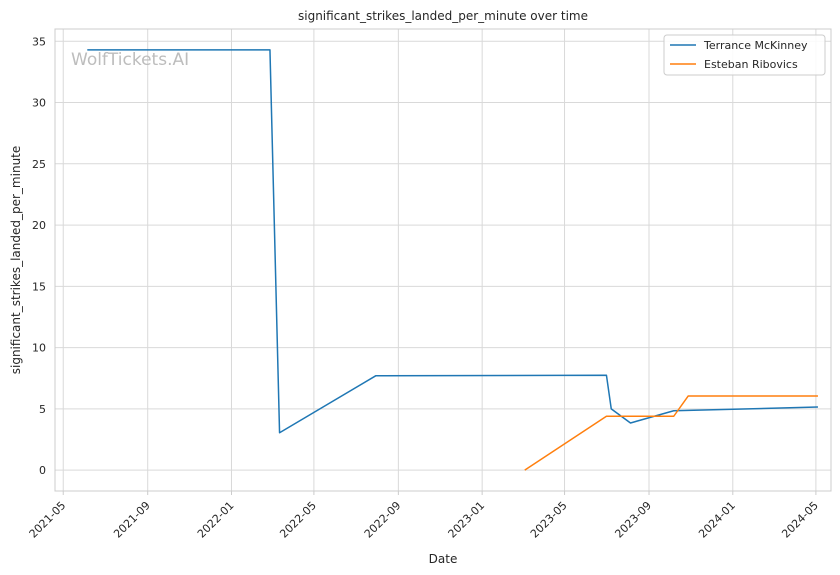 The height and width of the screenshot is (575, 840). Describe the element at coordinates (39, 103) in the screenshot. I see `y-tick-label: 30` at that location.